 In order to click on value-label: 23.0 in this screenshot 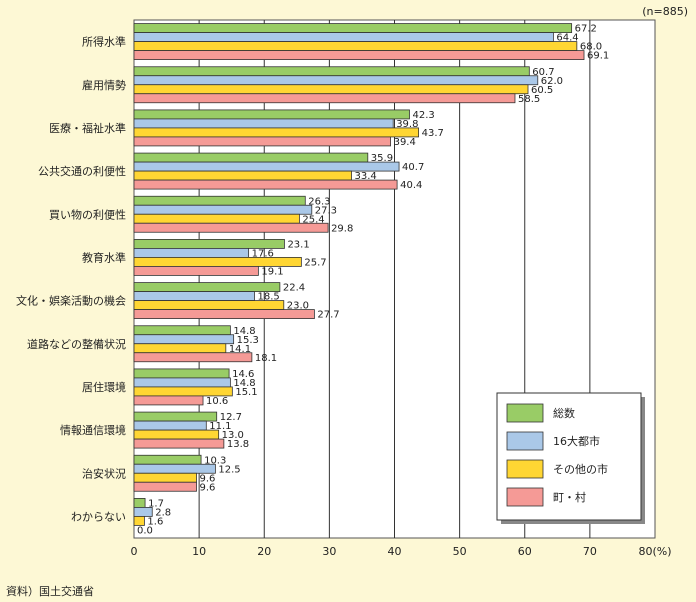, I will do `click(298, 306)`.